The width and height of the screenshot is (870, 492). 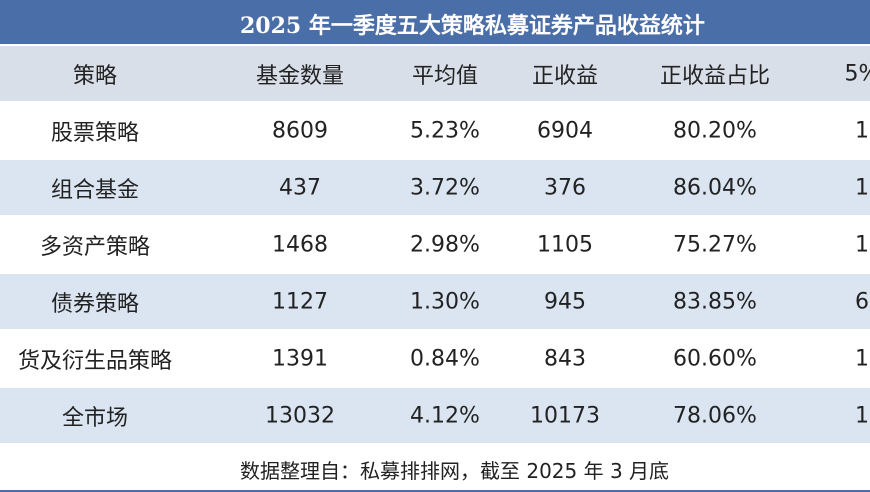 I want to click on cell: 1105, so click(x=565, y=244).